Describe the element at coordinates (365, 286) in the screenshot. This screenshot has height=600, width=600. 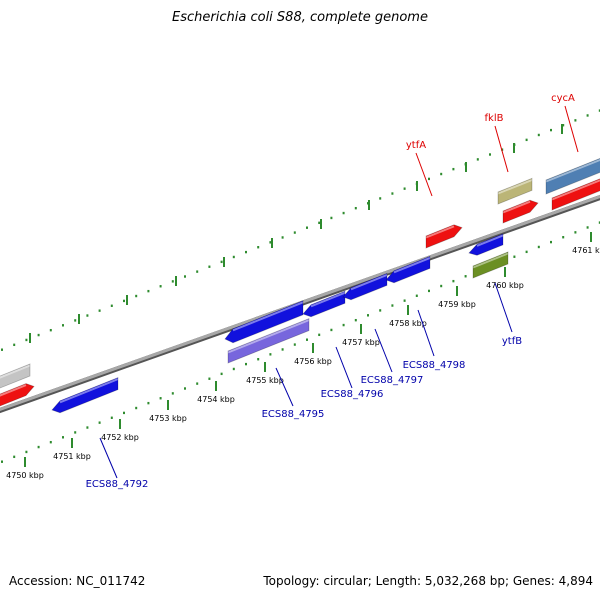
I see `gene-ECS88-4797-body` at that location.